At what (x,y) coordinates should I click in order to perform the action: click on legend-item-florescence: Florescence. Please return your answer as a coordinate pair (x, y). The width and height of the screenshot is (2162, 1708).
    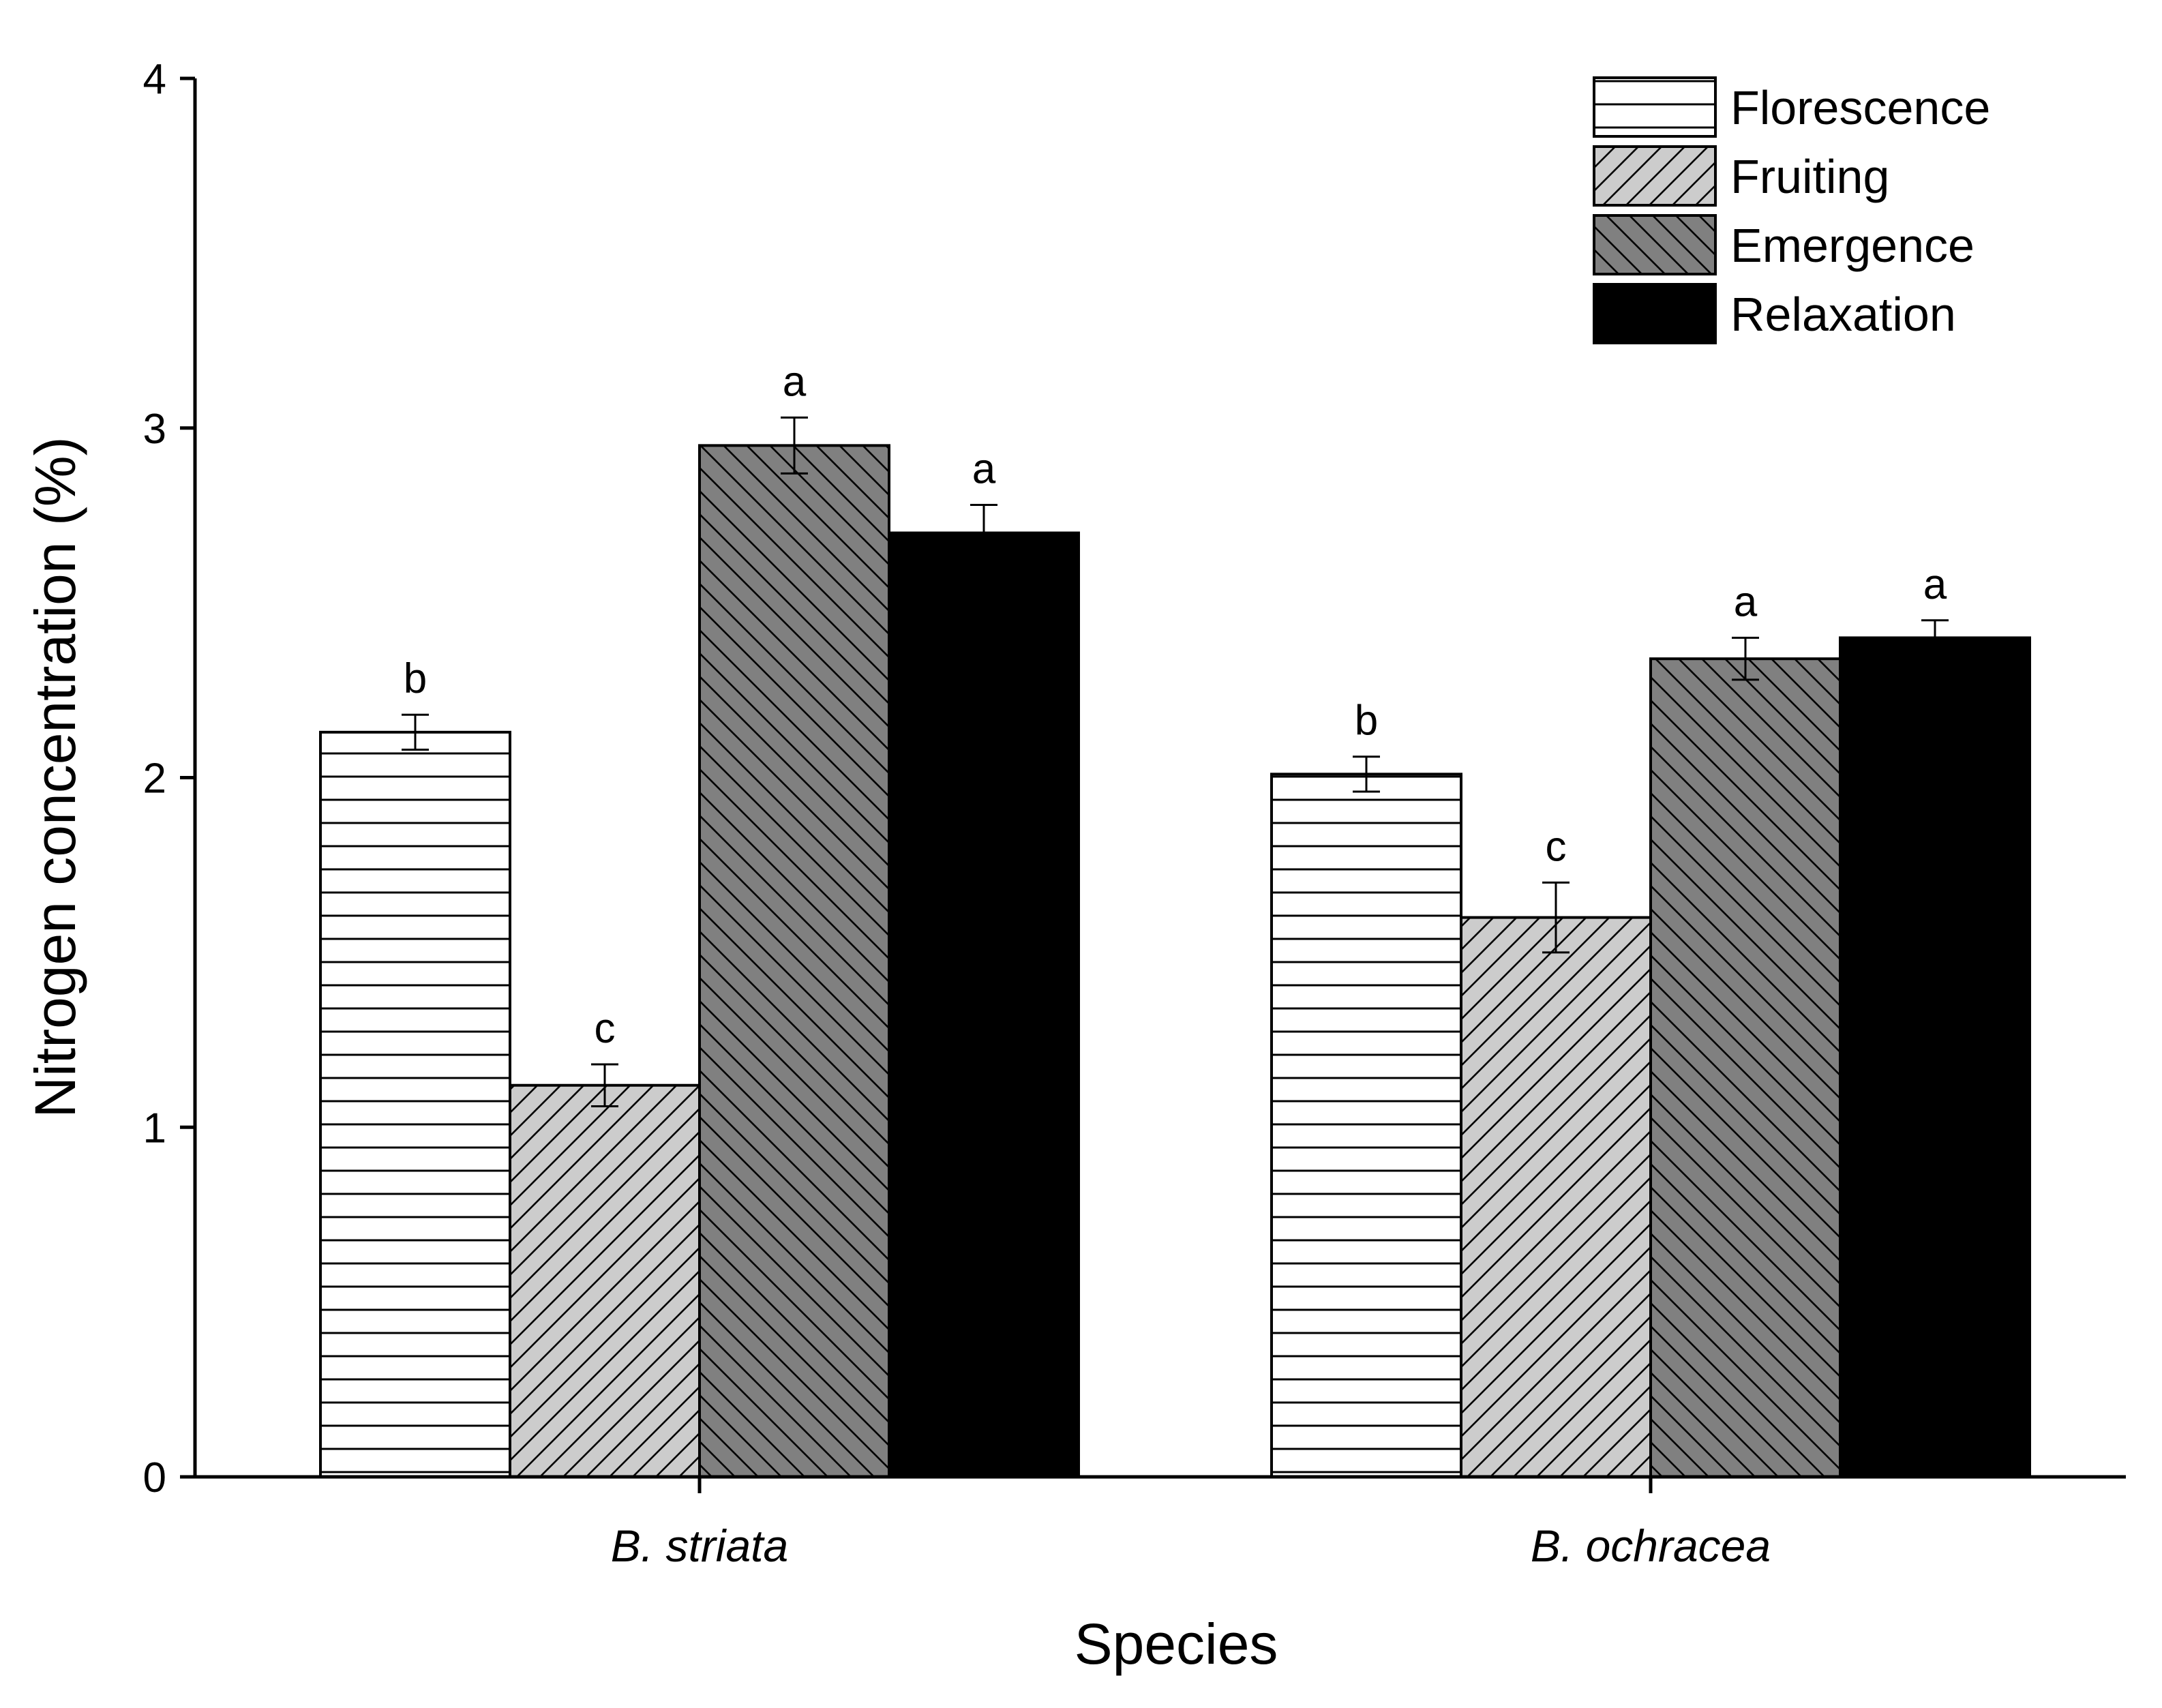
    Looking at the image, I should click on (1791, 107).